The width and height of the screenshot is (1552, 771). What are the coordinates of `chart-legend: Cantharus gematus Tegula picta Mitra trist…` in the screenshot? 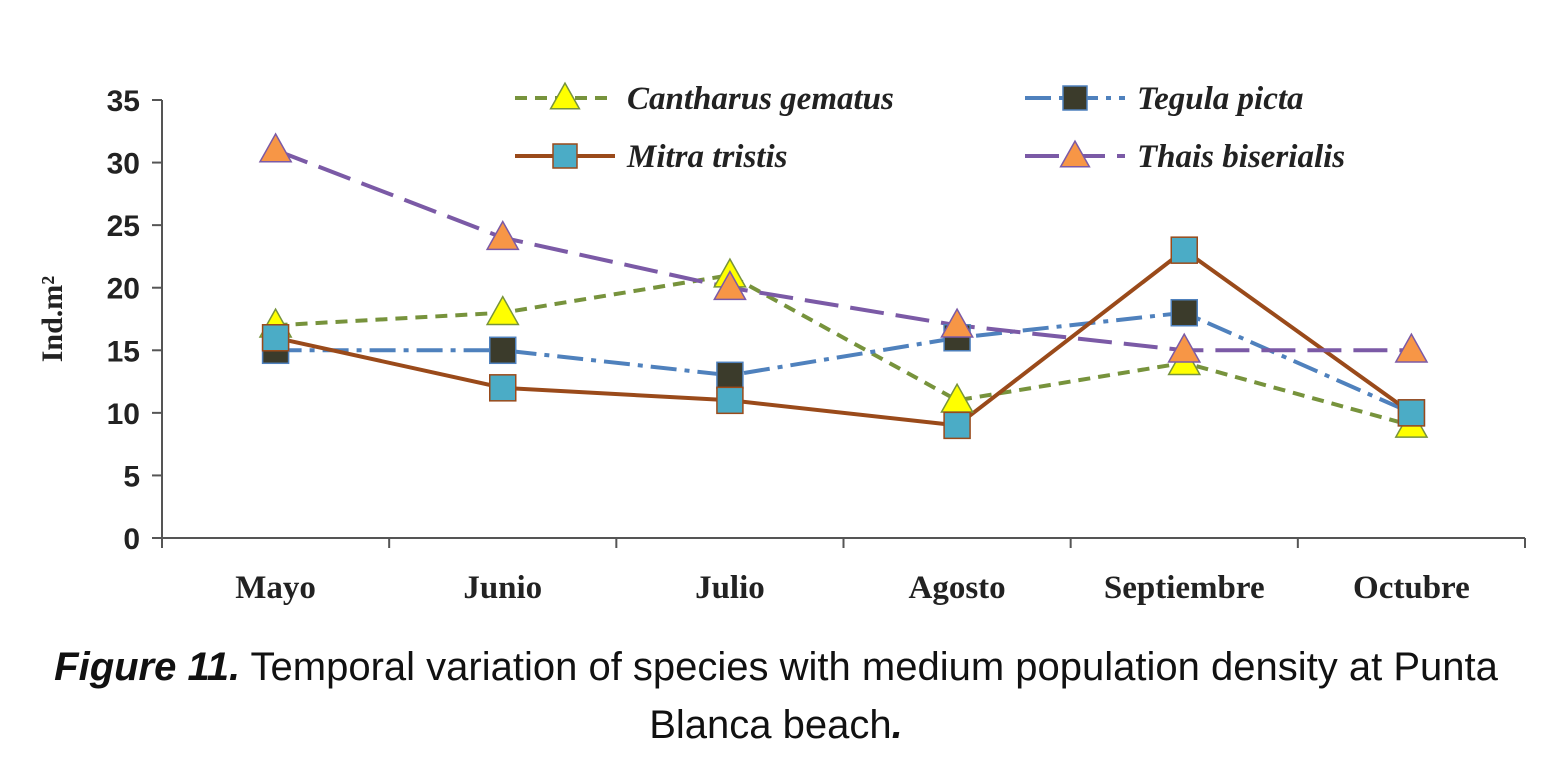 It's located at (930, 128).